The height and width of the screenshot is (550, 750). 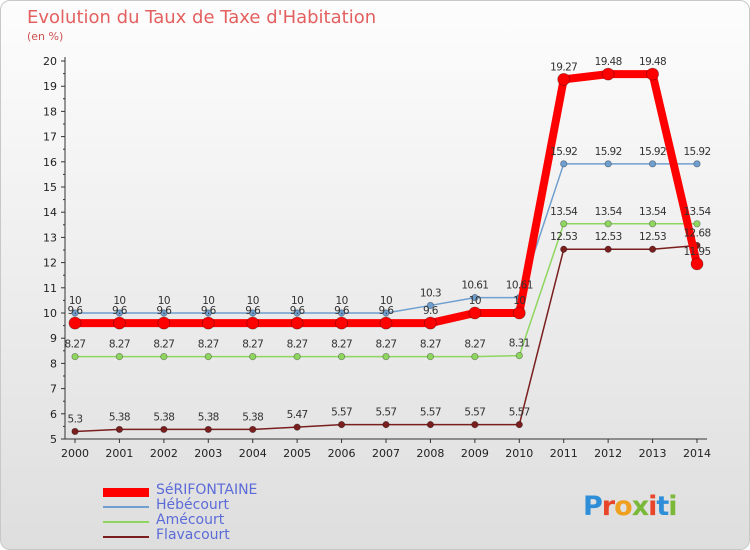 What do you see at coordinates (696, 252) in the screenshot?
I see `data-label: 11.95` at bounding box center [696, 252].